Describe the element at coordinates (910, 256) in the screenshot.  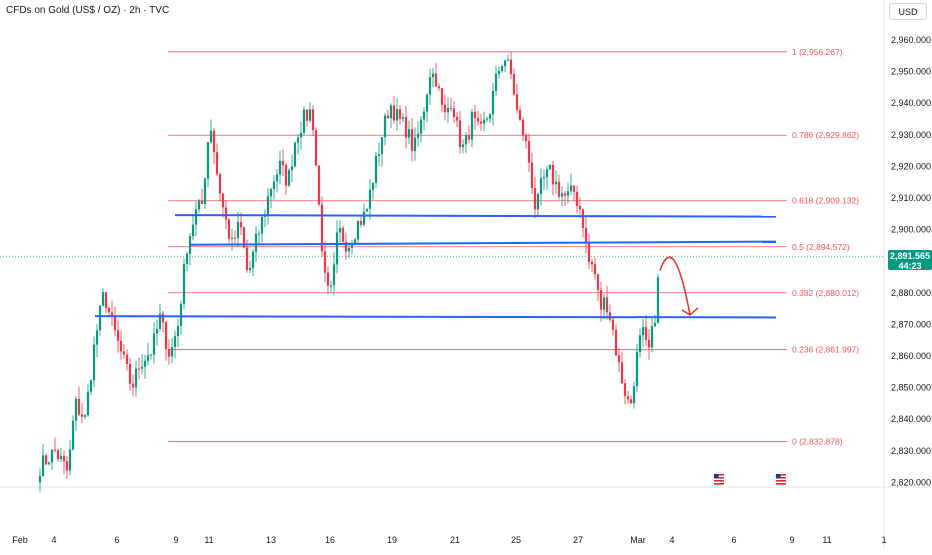
I see `current-price-value: 2,891.565` at that location.